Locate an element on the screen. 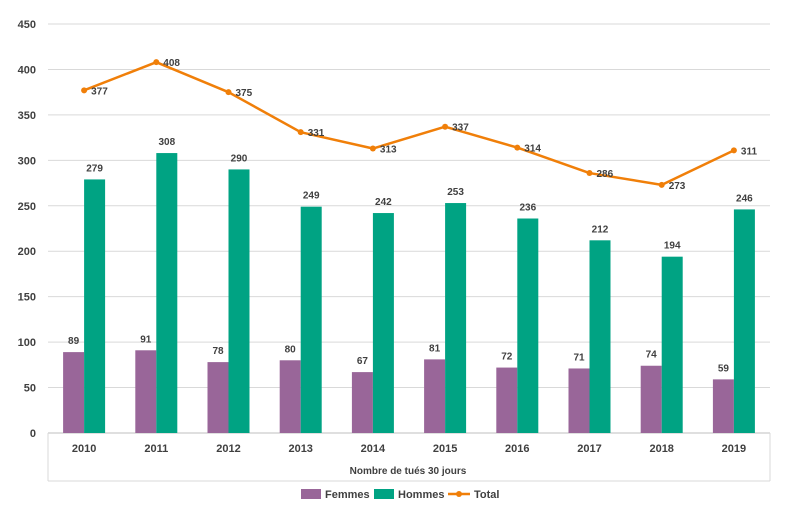  label-total-2011: 408 is located at coordinates (171, 63).